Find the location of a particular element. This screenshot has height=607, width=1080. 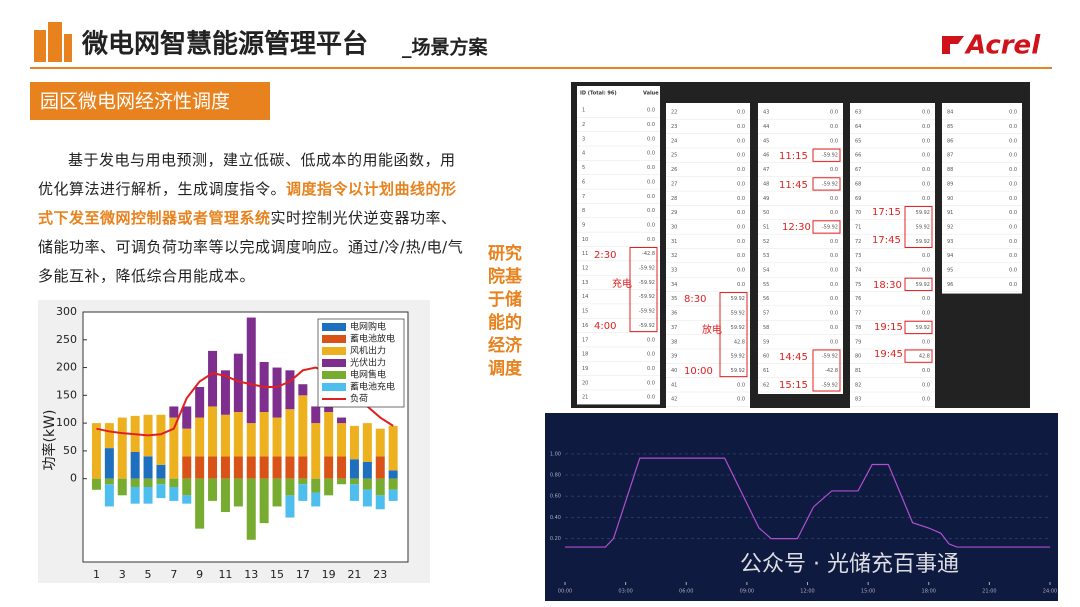

cell-id: 71 is located at coordinates (858, 227).